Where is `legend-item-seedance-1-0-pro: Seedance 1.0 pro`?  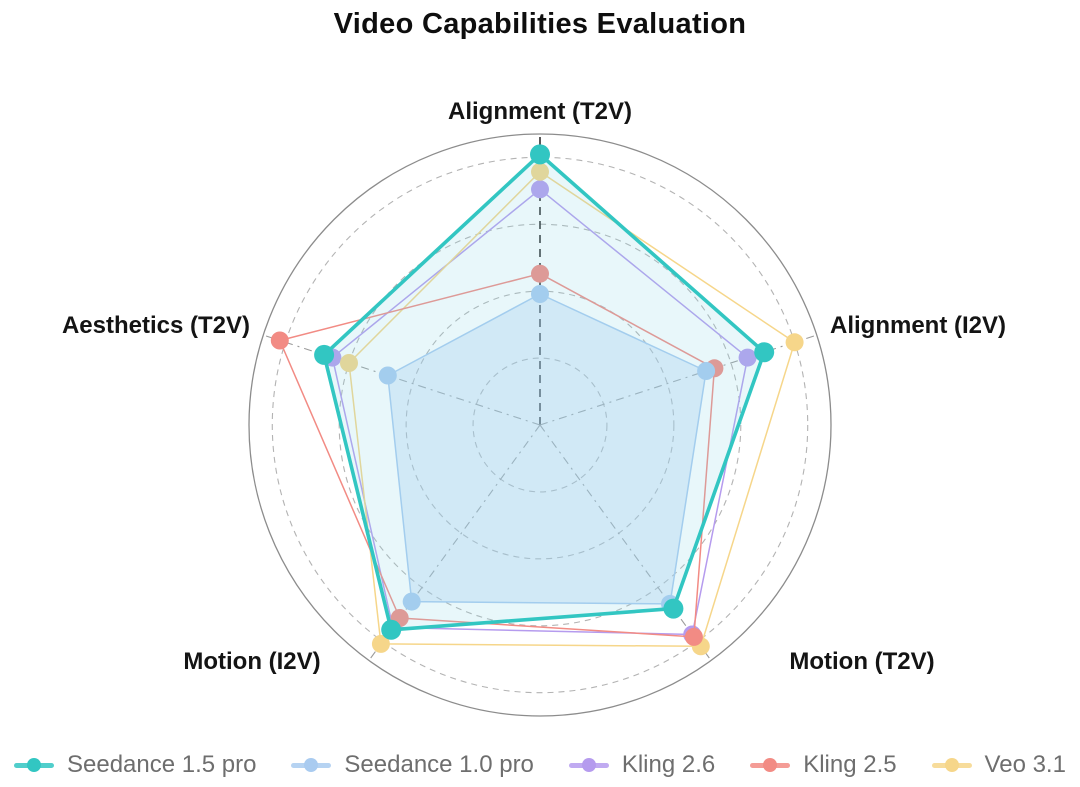
legend-item-seedance-1-0-pro: Seedance 1.0 pro is located at coordinates (412, 765).